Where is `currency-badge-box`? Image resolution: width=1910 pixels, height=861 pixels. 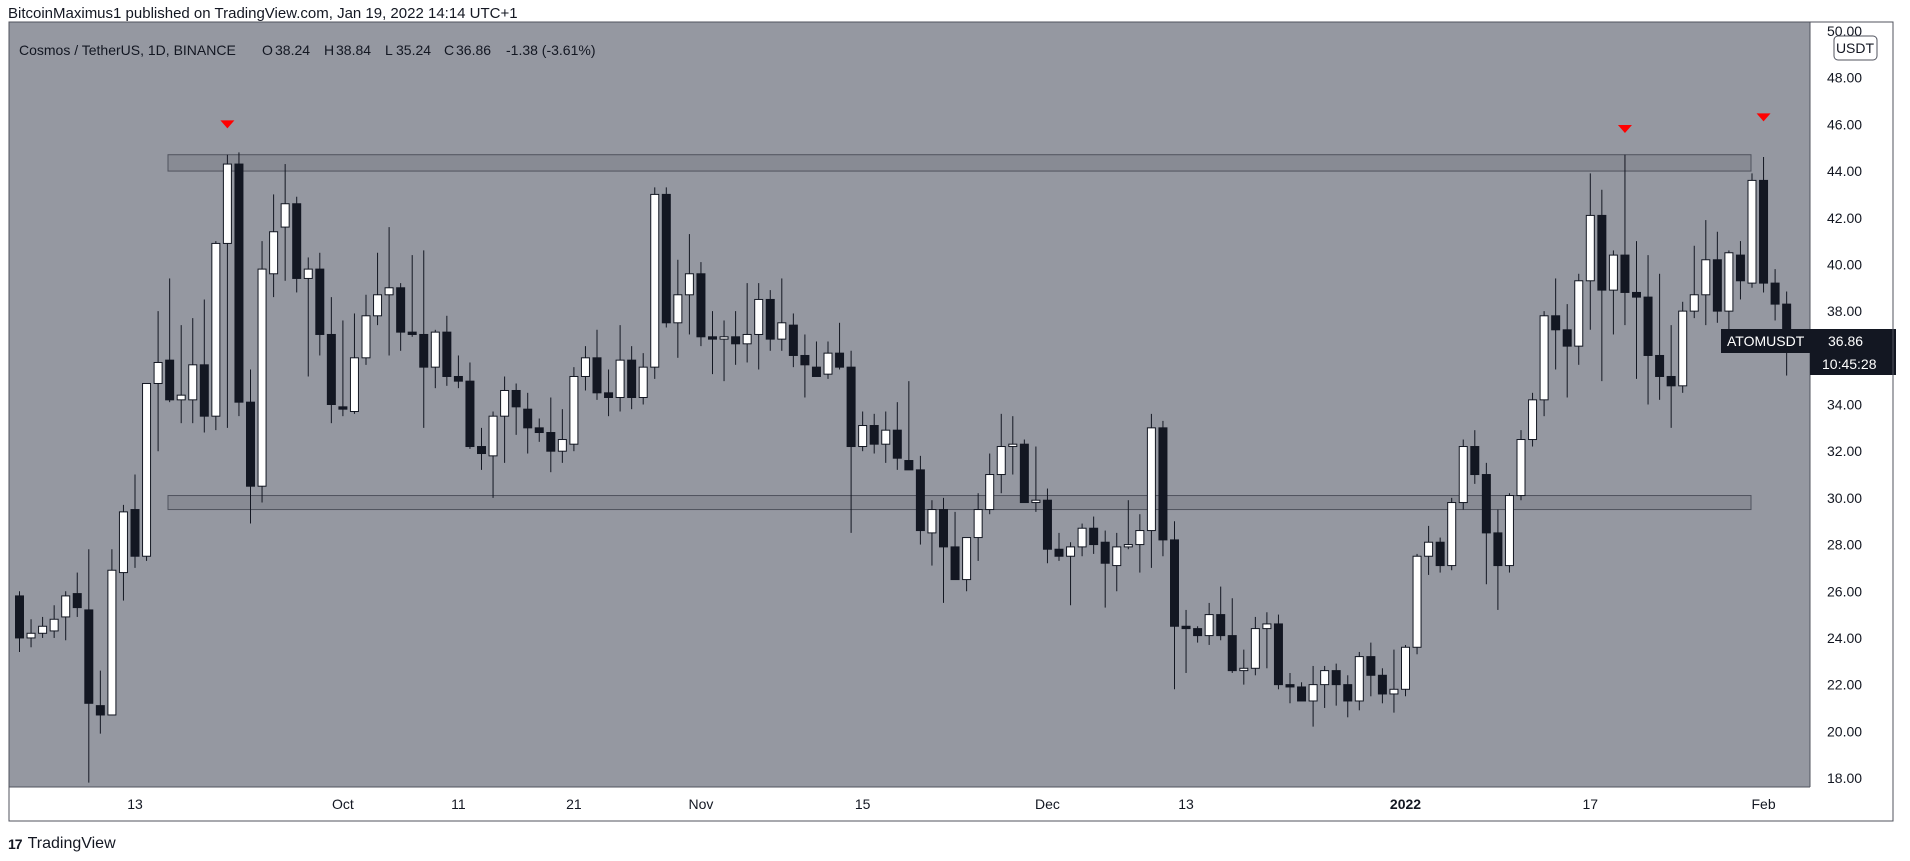 currency-badge-box is located at coordinates (1855, 48).